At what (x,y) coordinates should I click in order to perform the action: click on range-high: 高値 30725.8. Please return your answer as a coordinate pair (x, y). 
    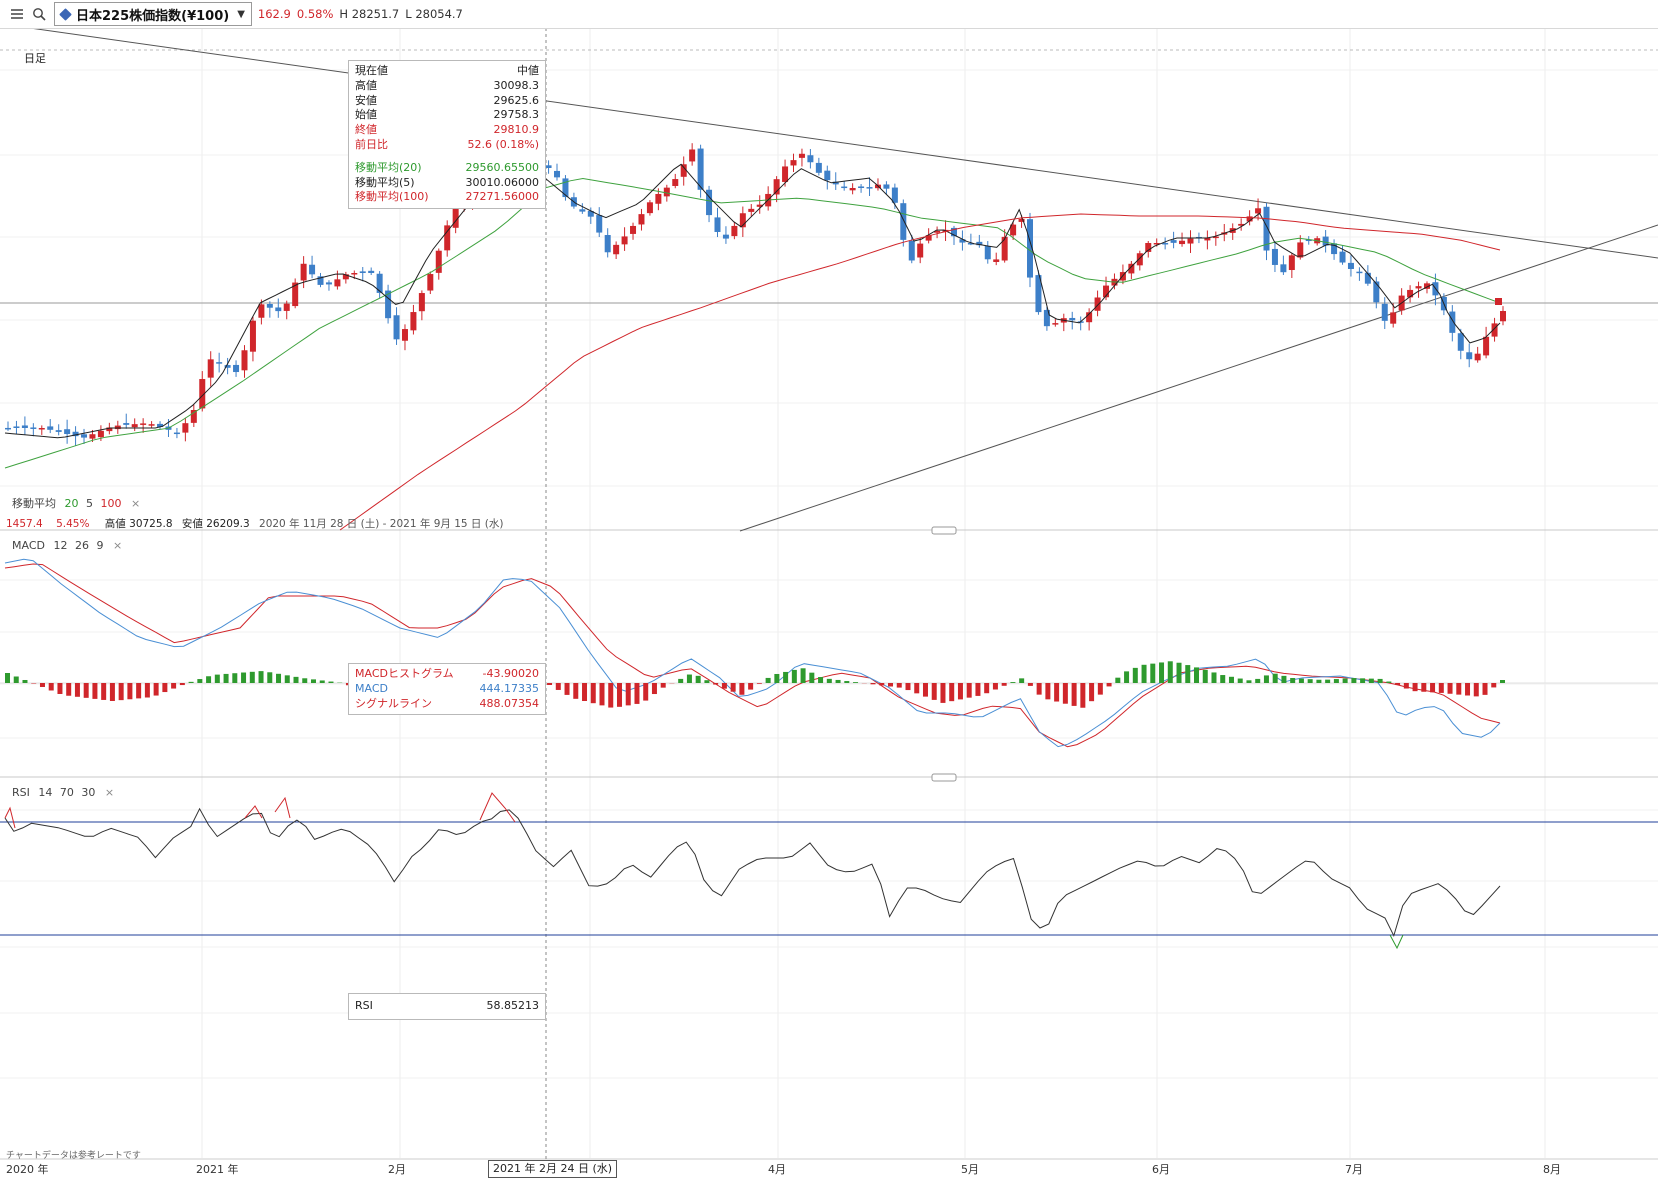
    Looking at the image, I should click on (138, 524).